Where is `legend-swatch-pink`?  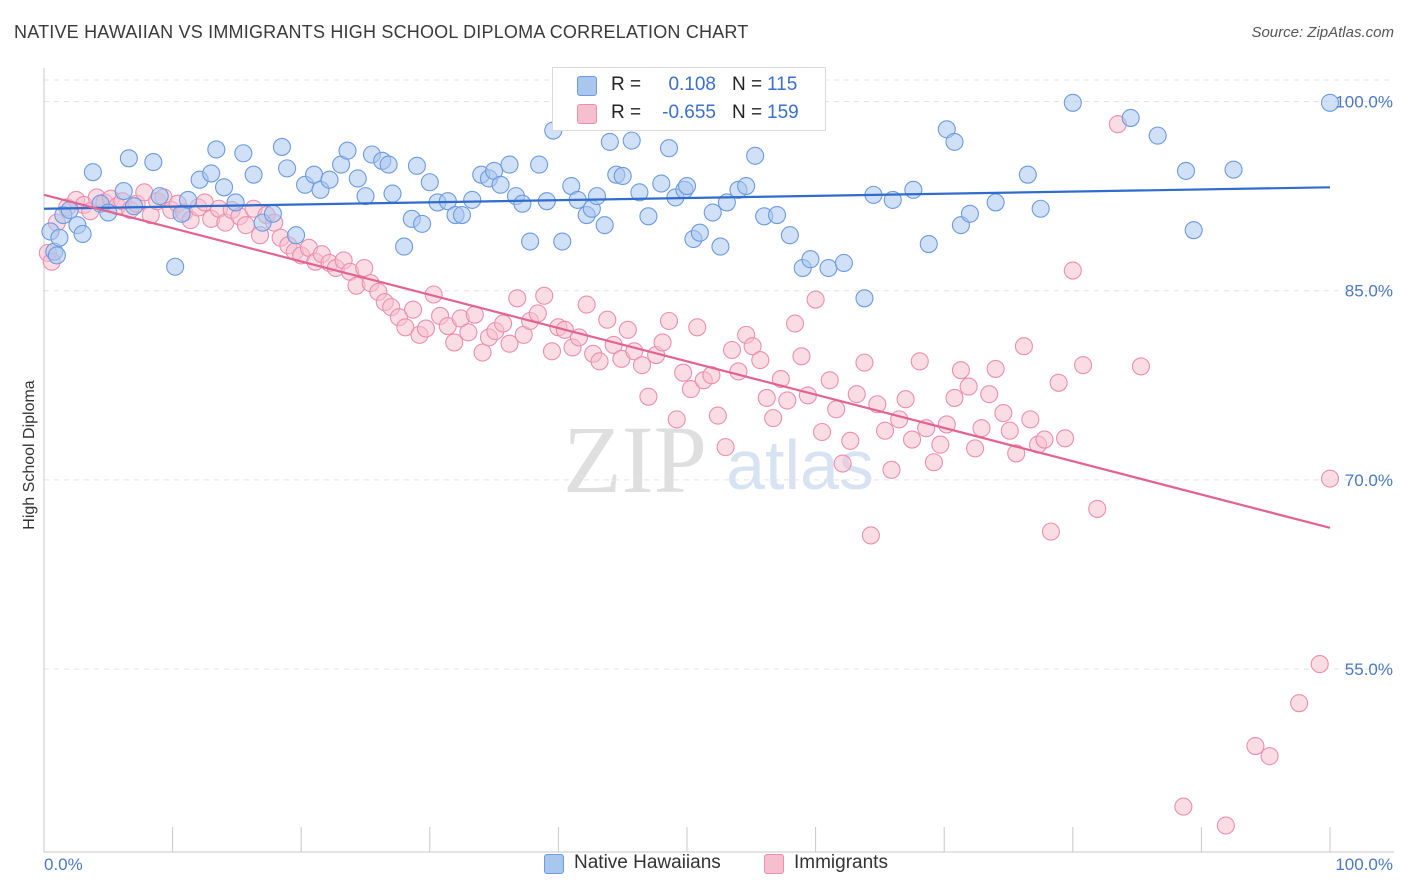
legend-swatch-pink is located at coordinates (587, 114).